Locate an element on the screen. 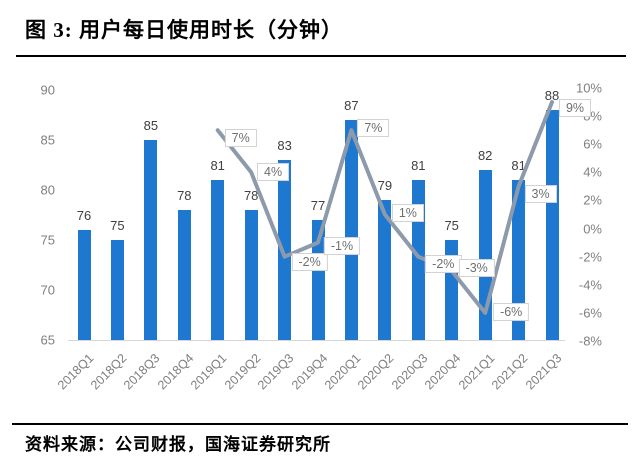 The image size is (640, 469). bar-2019Q3 is located at coordinates (285, 250).